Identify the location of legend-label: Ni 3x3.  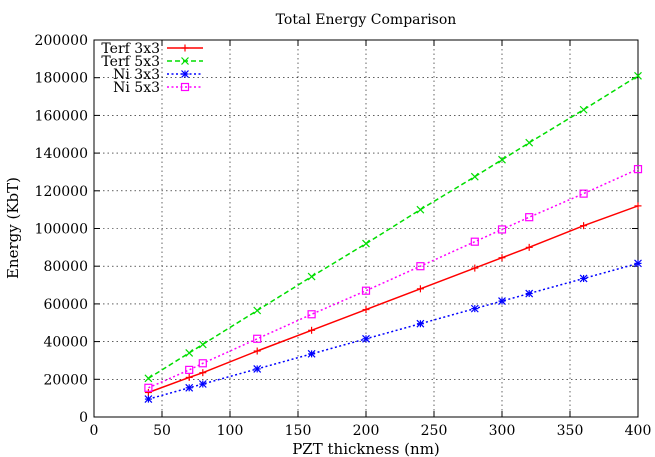
(136, 75).